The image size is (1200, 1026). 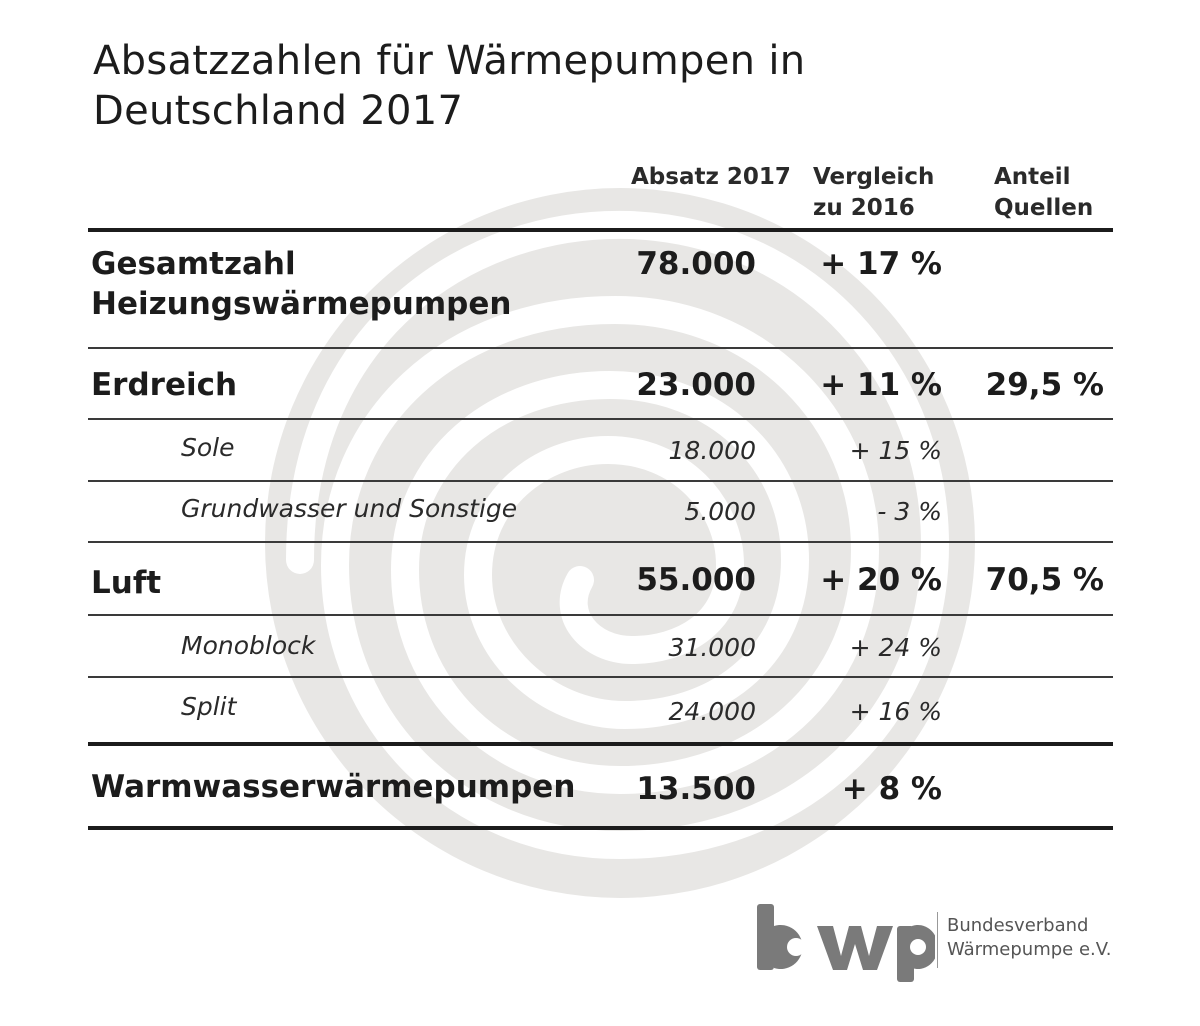 What do you see at coordinates (881, 264) in the screenshot?
I see `row-total-change: + 17 %` at bounding box center [881, 264].